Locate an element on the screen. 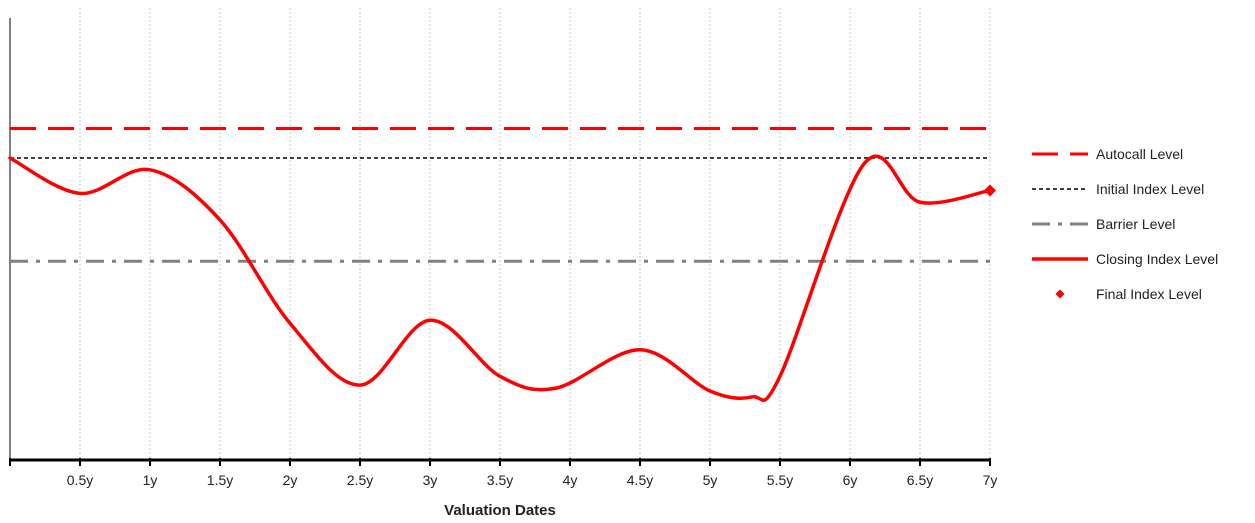  x-tick-label-5y: 5y is located at coordinates (710, 480).